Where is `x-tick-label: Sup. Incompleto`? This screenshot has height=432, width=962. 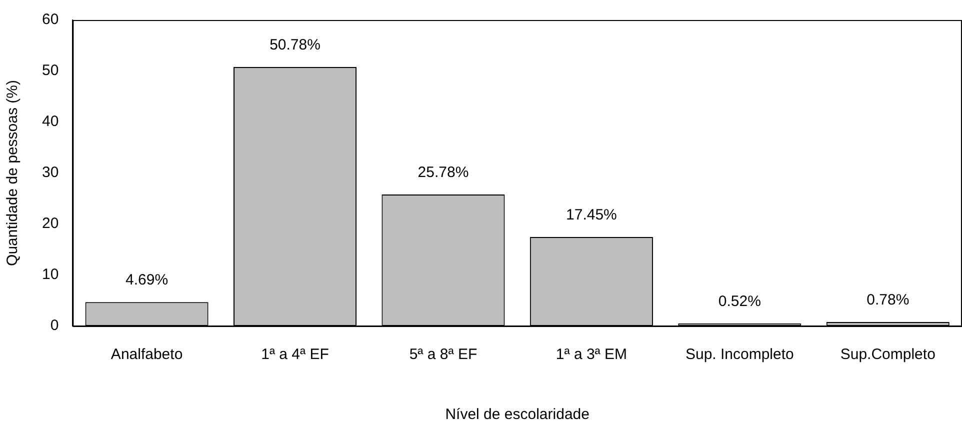 x-tick-label: Sup. Incompleto is located at coordinates (739, 355).